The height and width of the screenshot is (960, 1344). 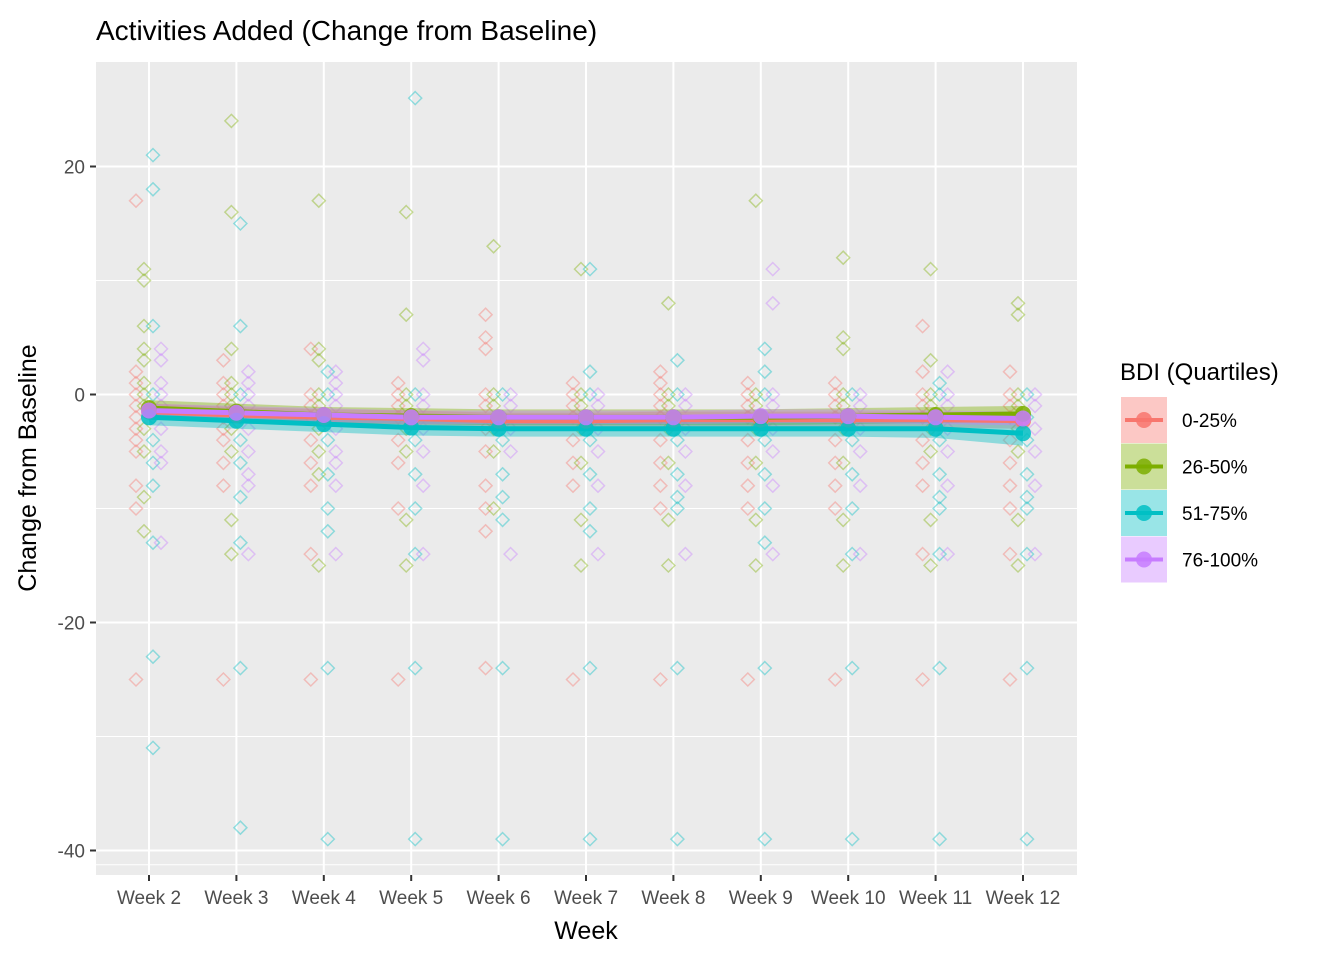 What do you see at coordinates (28, 467) in the screenshot?
I see `y-axis-title: Change from Baseline` at bounding box center [28, 467].